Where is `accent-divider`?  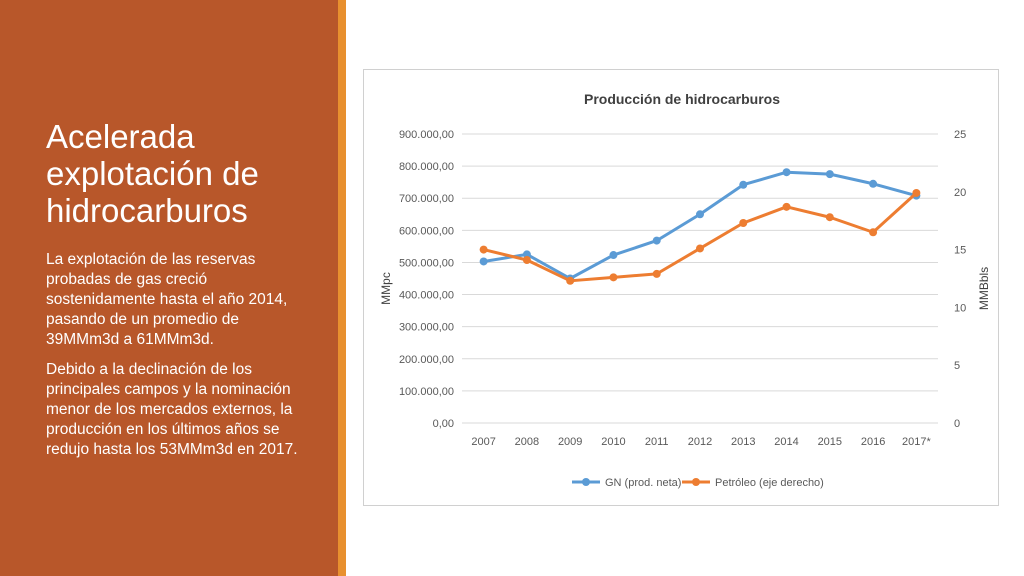
accent-divider is located at coordinates (342, 288).